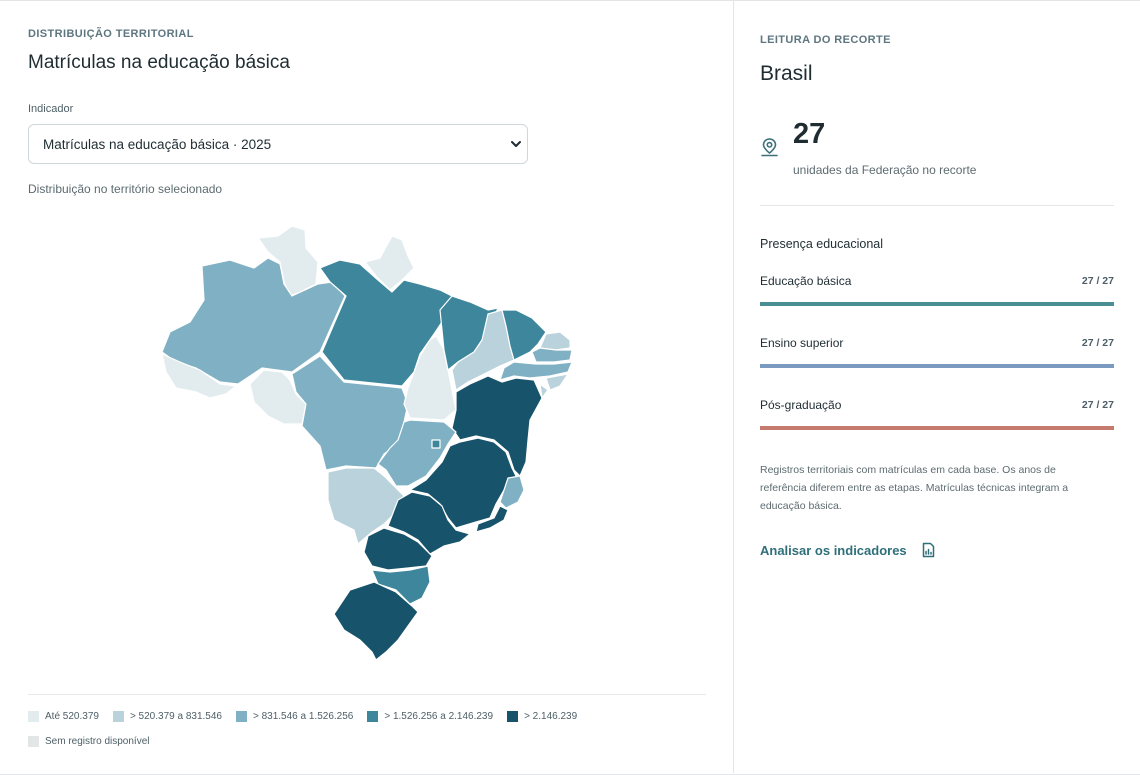 The image size is (1140, 775). I want to click on uf-count-description: unidades da Federação no recorte, so click(885, 170).